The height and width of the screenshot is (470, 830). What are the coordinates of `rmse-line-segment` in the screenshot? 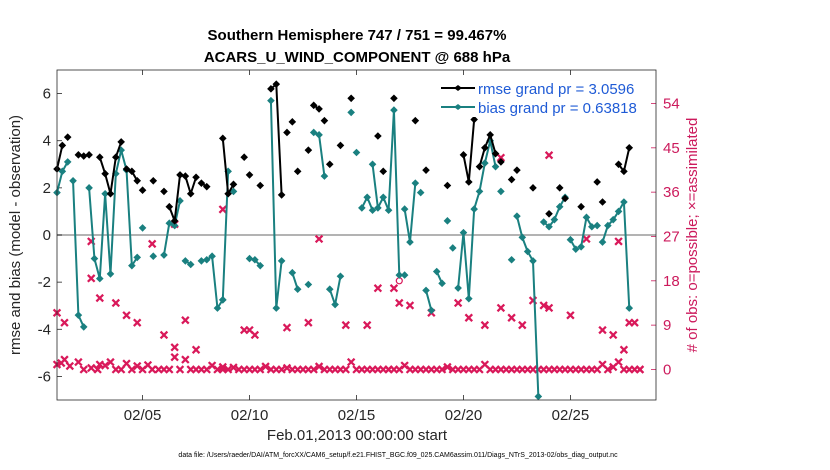 It's located at (487, 150).